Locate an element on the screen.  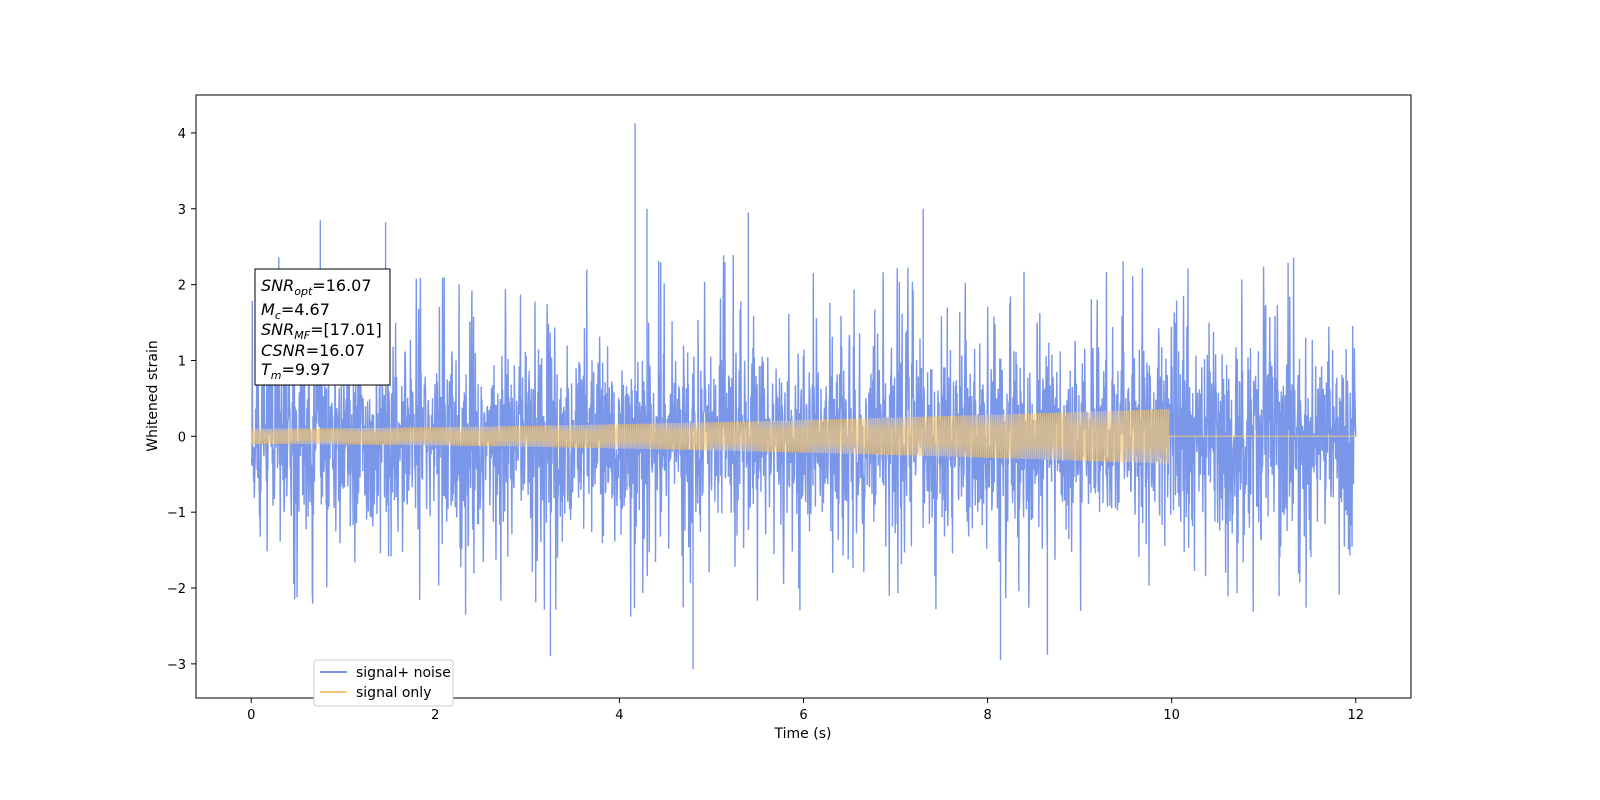
x-tick-label: 10 is located at coordinates (1171, 715).